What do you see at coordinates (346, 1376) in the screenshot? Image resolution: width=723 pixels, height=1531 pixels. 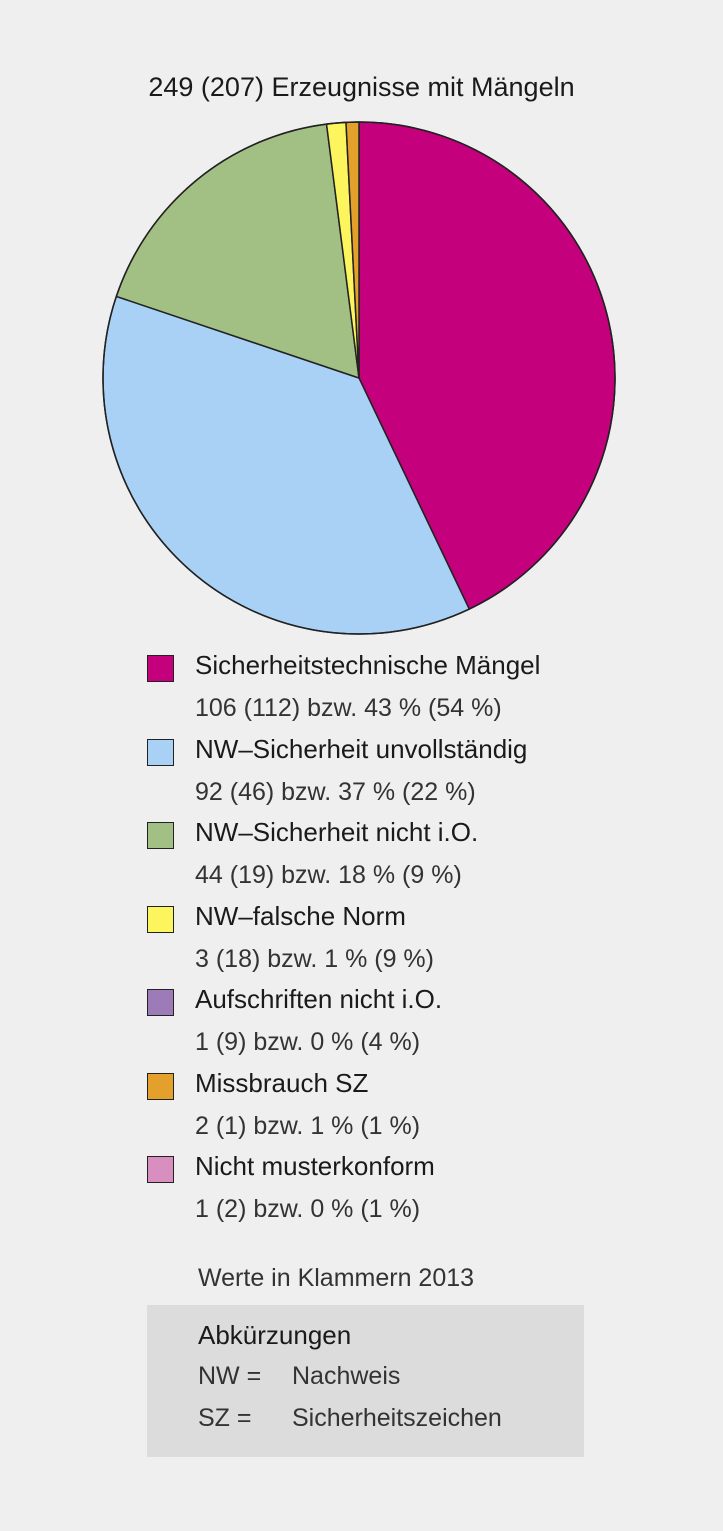 I see `abbreviation-value: Nachweis` at bounding box center [346, 1376].